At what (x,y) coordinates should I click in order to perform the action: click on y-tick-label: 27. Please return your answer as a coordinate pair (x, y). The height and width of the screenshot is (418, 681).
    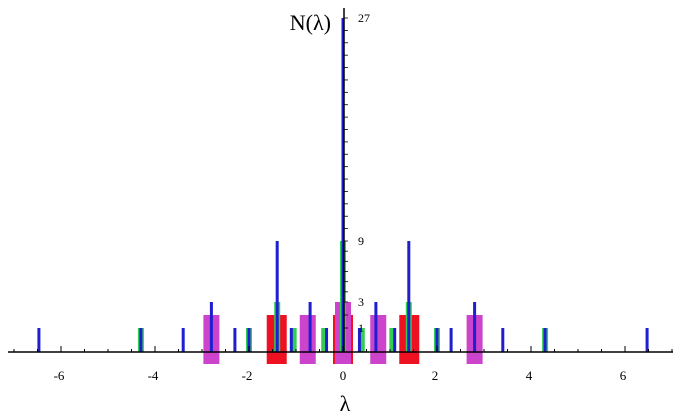
    Looking at the image, I should click on (364, 18).